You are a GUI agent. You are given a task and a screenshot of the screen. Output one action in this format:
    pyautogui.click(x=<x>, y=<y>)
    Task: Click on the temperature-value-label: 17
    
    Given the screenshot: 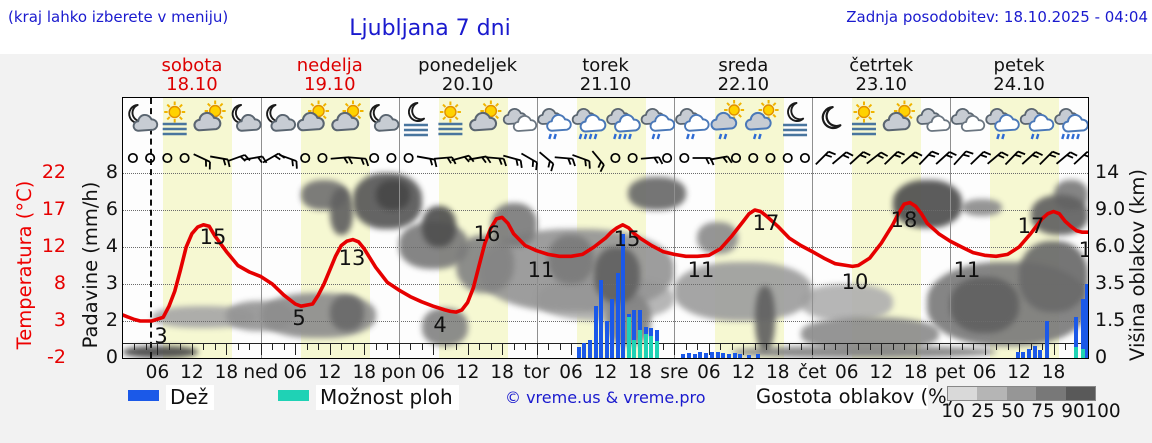 What is the action you would take?
    pyautogui.click(x=1031, y=226)
    